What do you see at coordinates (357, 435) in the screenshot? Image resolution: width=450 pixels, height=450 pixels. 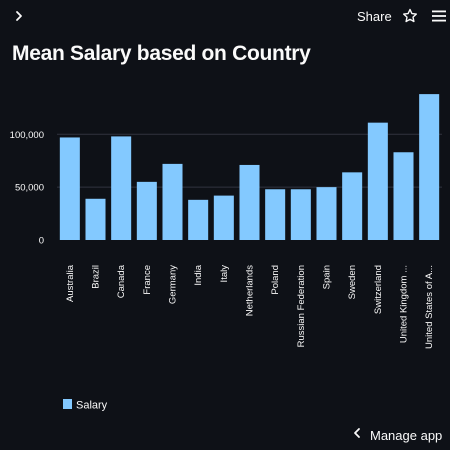 I see `chevron-left-icon` at bounding box center [357, 435].